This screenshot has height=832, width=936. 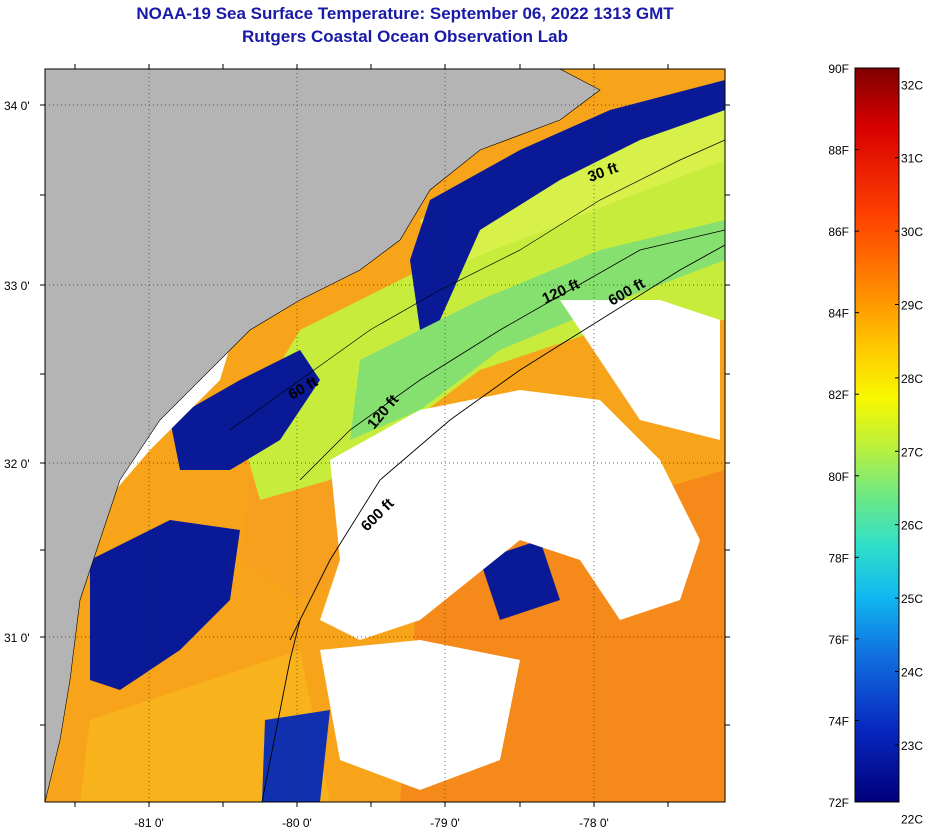 I want to click on colorbar-label-c: 26C, so click(x=912, y=526).